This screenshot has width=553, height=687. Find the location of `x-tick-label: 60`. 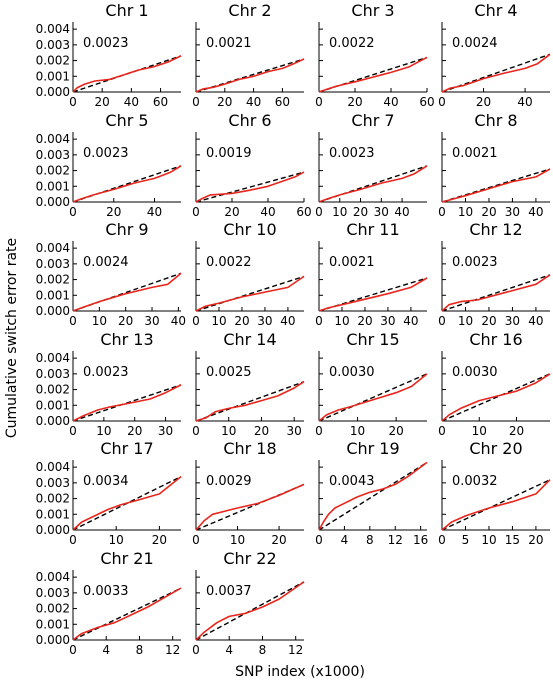

x-tick-label: 60 is located at coordinates (282, 102).